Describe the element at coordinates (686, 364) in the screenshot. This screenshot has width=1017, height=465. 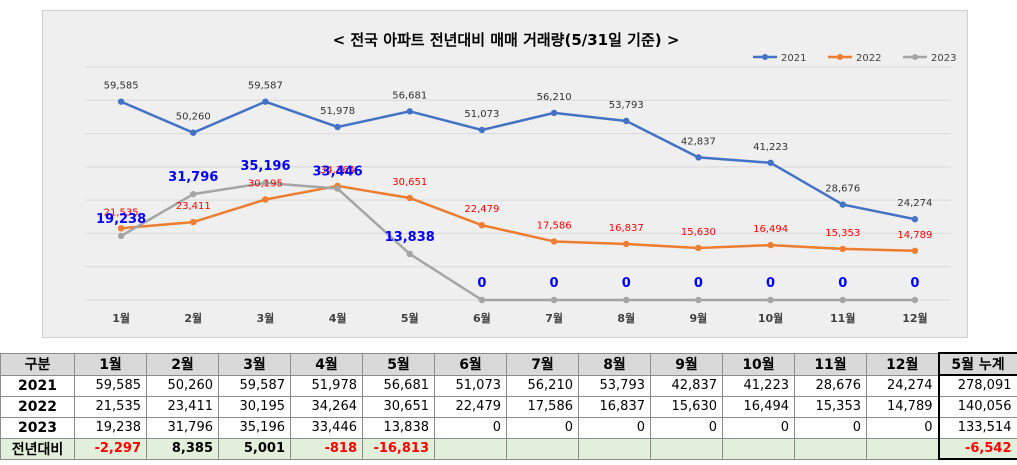
I see `column-header: 9월` at that location.